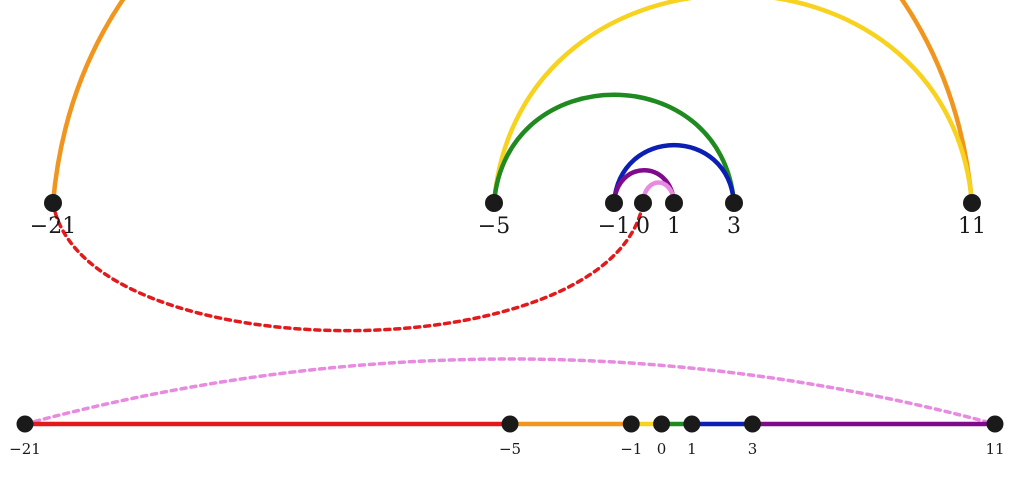  Describe the element at coordinates (994, 449) in the screenshot. I see `bottom-label-11: 11` at that location.